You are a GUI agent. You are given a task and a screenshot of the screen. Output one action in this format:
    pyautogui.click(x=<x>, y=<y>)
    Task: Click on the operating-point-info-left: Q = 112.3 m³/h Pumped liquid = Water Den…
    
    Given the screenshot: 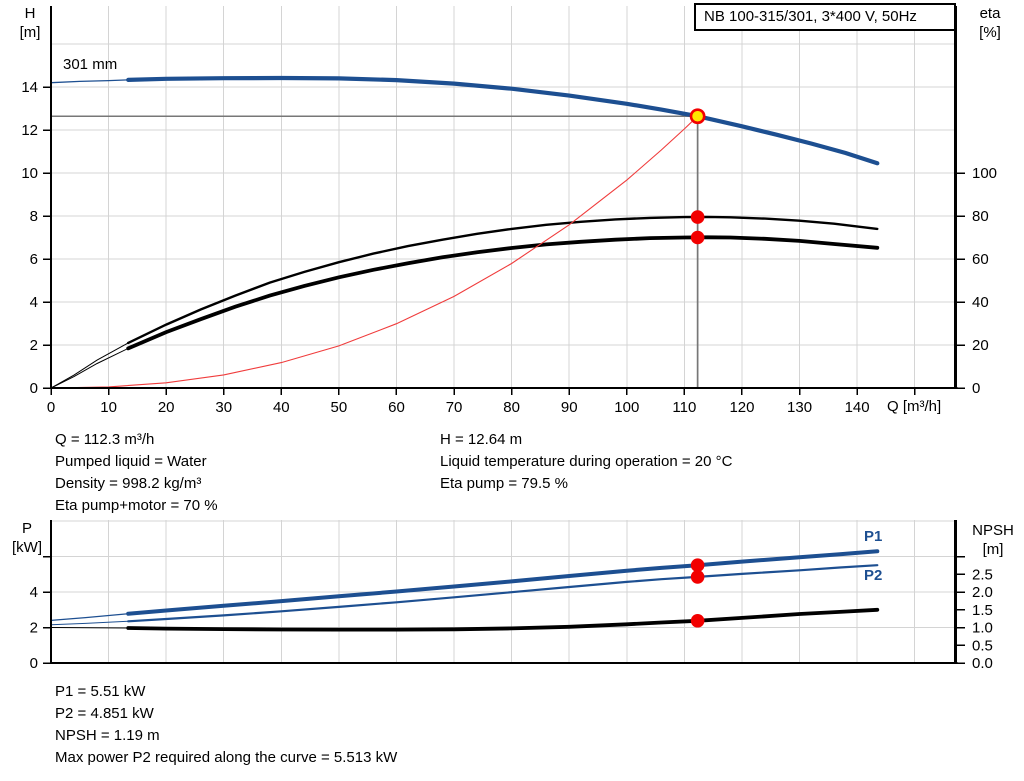 What is the action you would take?
    pyautogui.click(x=136, y=473)
    